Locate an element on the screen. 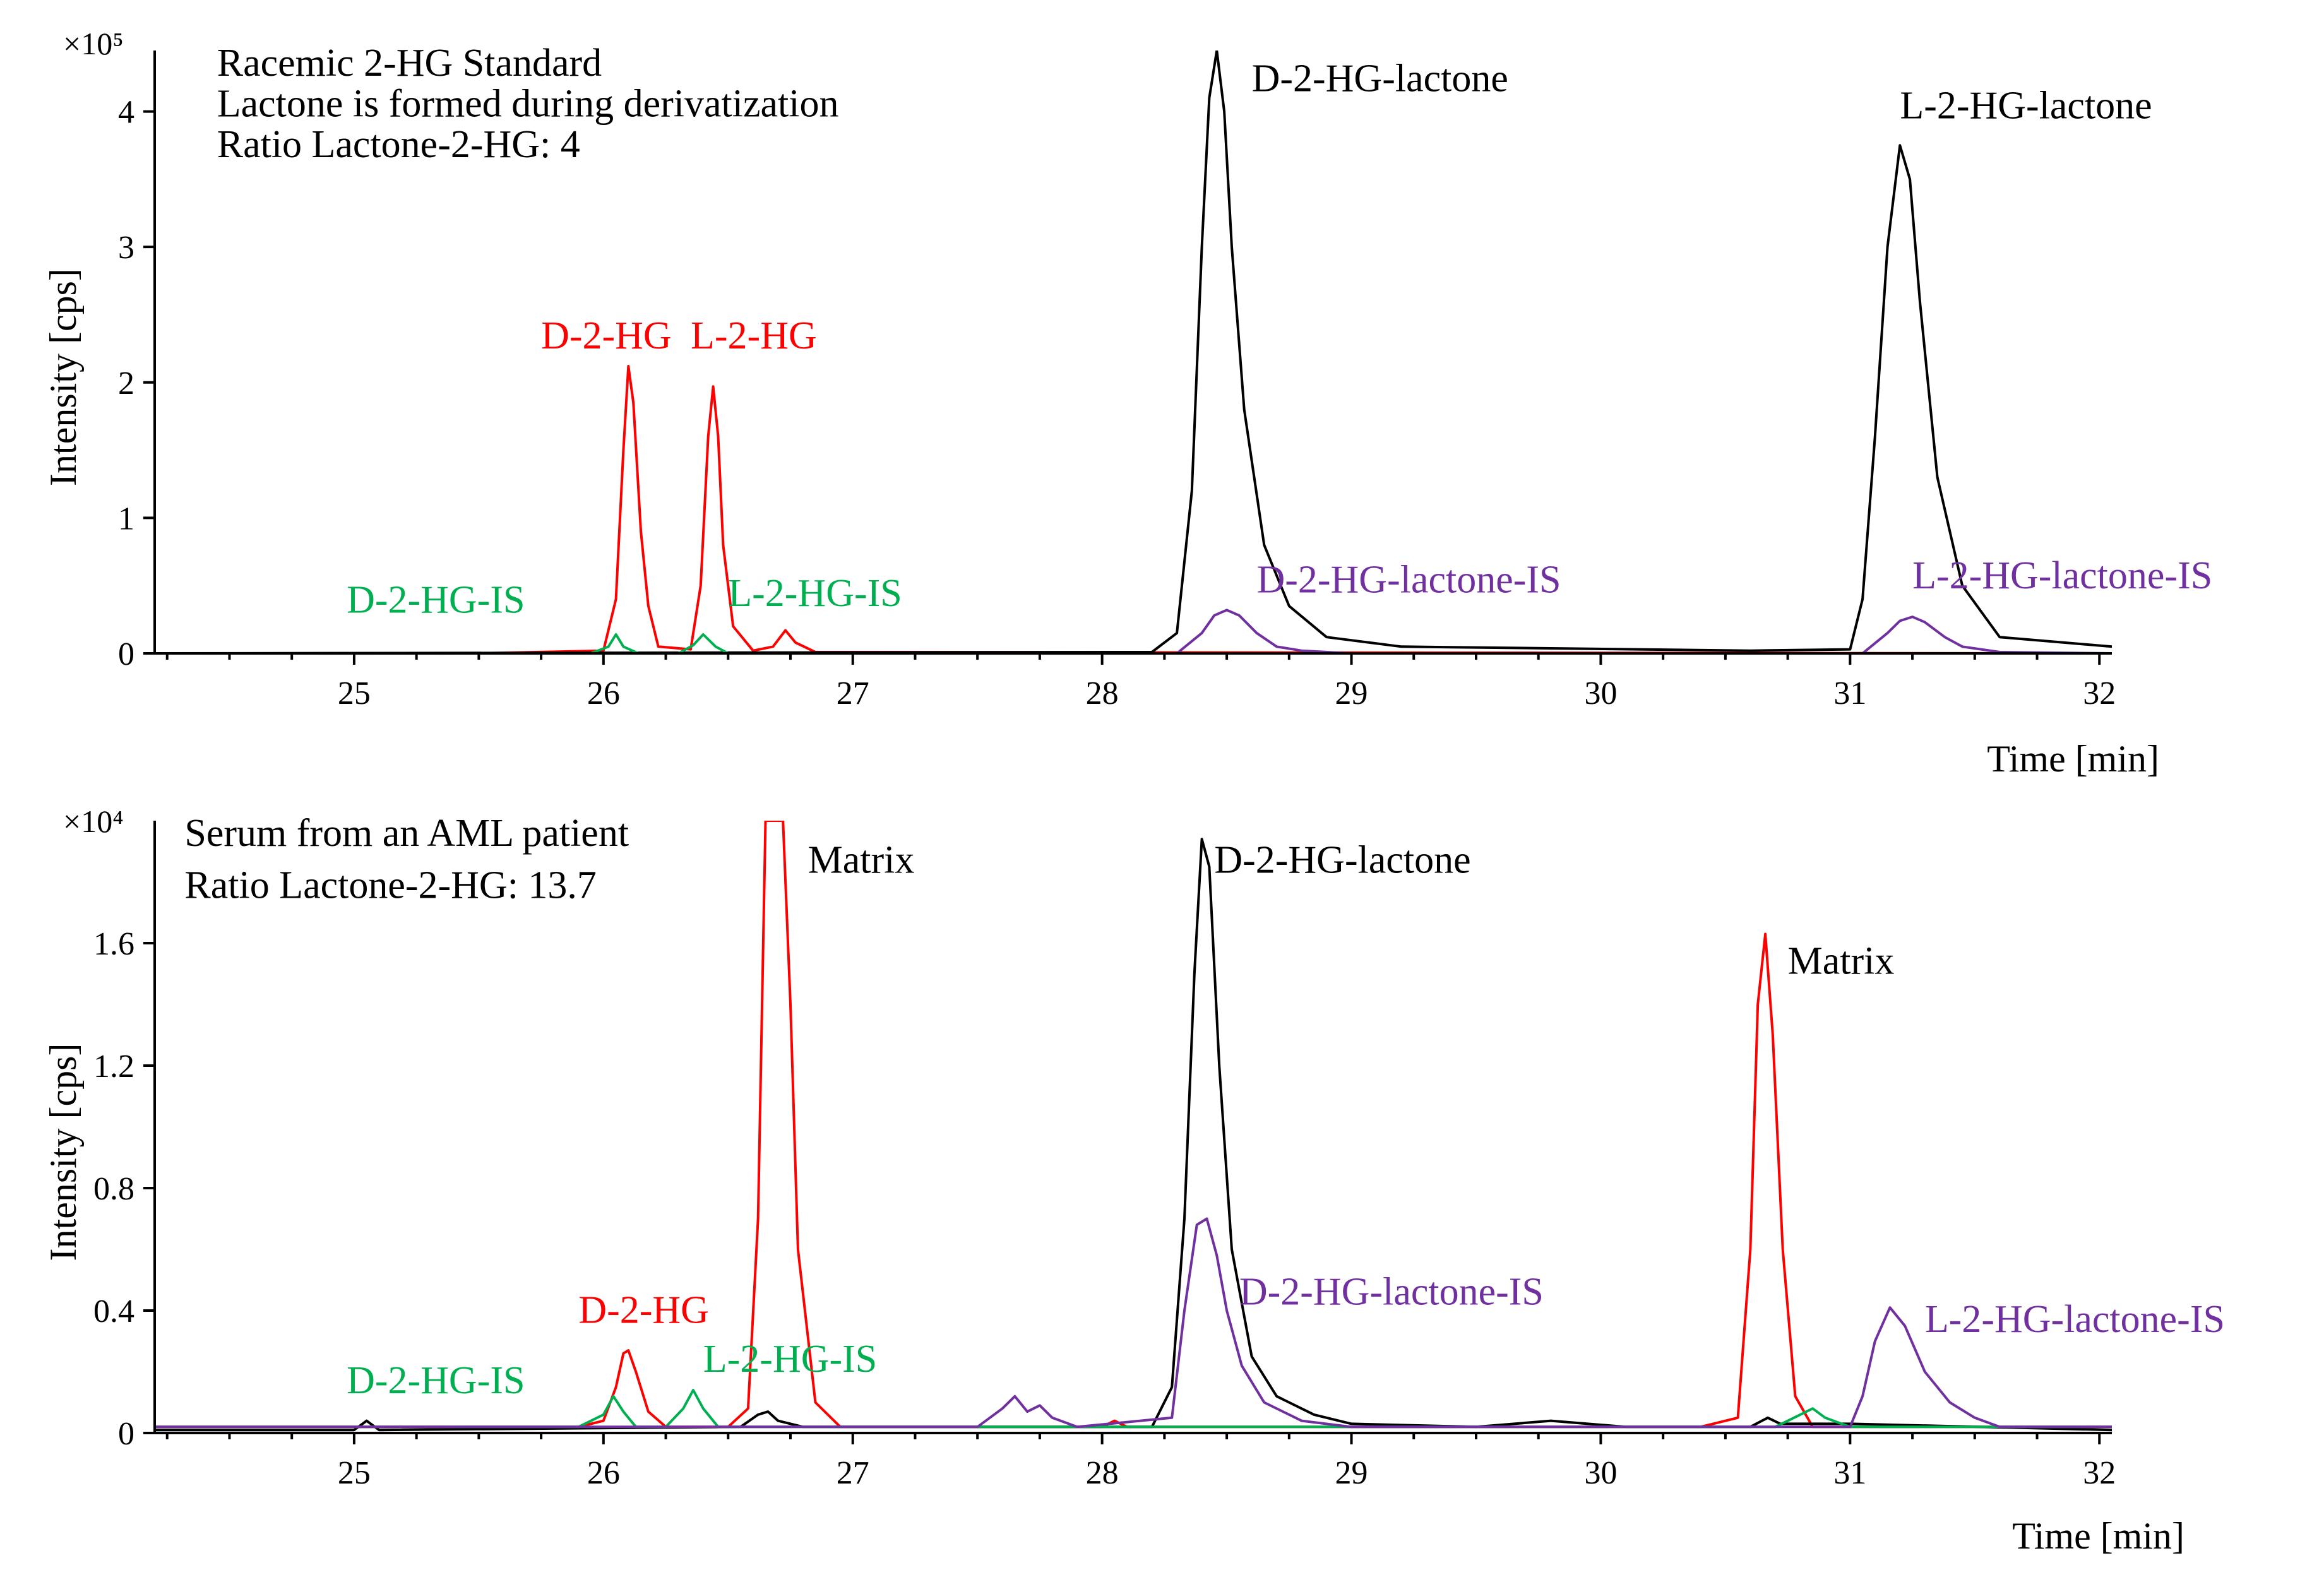 This screenshot has width=2324, height=1582. panel-note: Ratio Lactone-2-HG: 13.7 is located at coordinates (390, 885).